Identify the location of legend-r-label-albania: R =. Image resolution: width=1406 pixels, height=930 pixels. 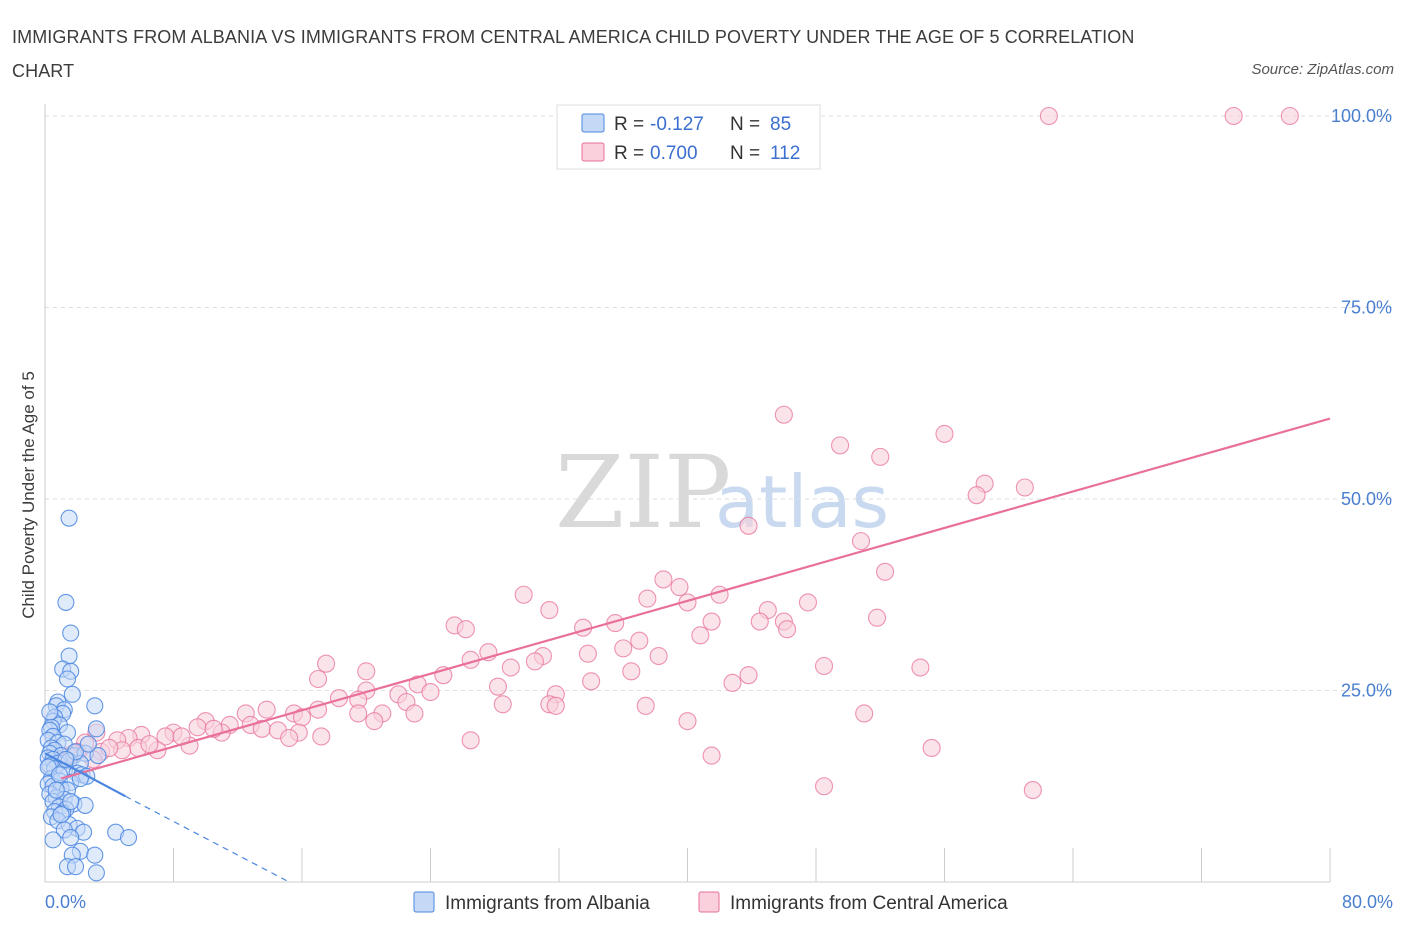
(629, 124).